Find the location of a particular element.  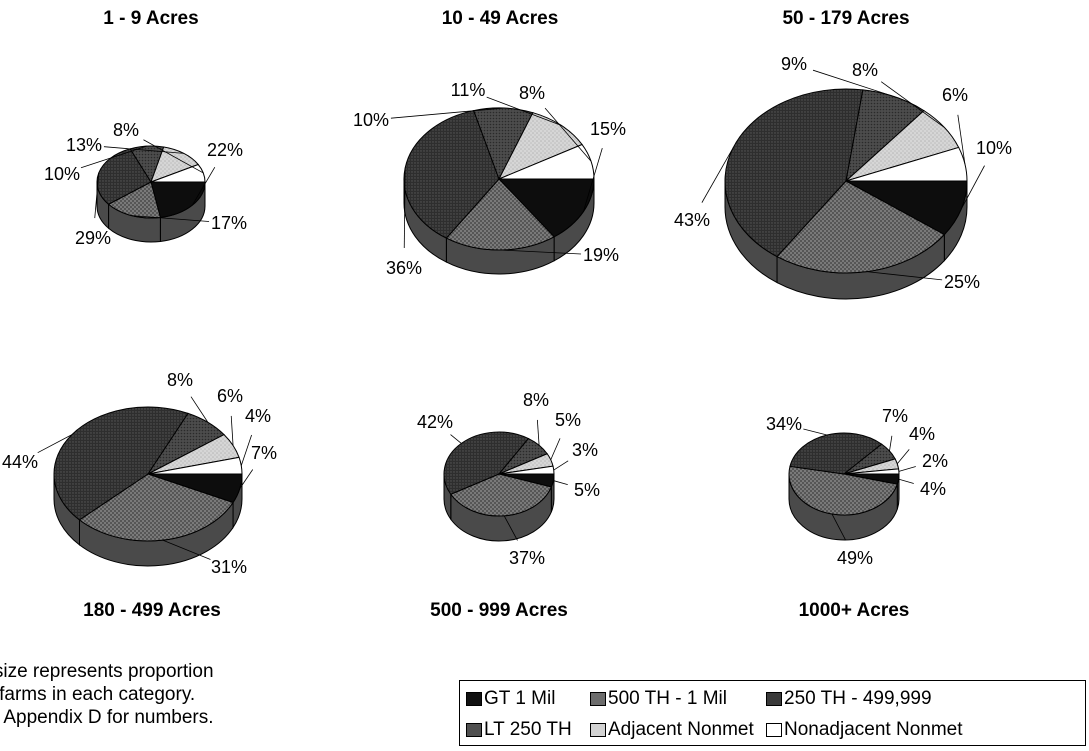

legend-item-gt-1-mil: GT 1 Mil is located at coordinates (528, 698).